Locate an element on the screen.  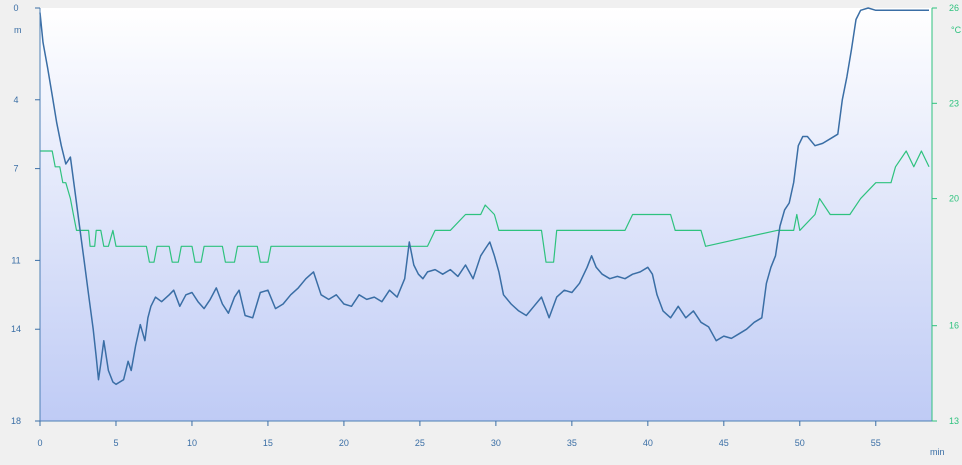
left-tick-label: 18 is located at coordinates (16, 421).